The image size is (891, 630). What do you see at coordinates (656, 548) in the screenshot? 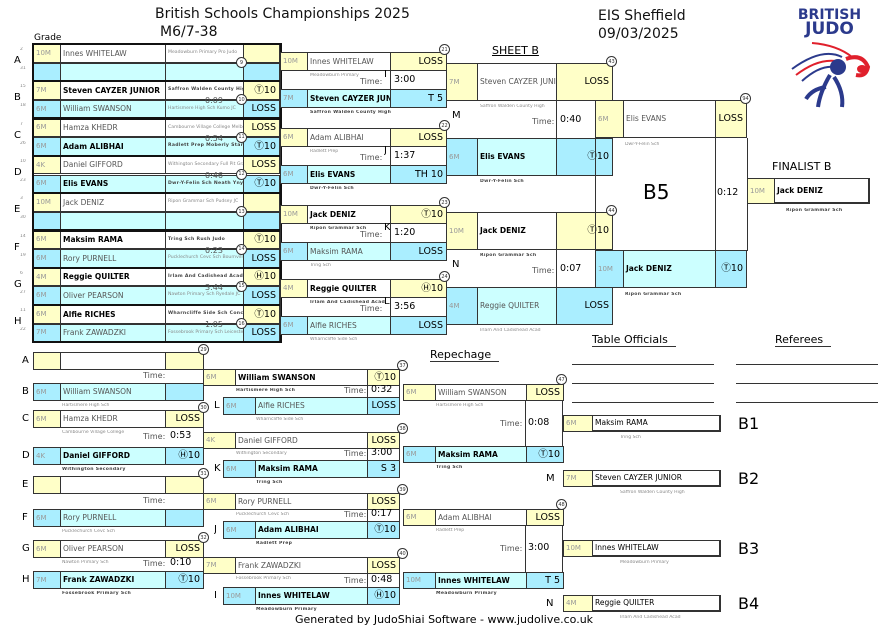
I see `result-name: Innes WHITELAW` at bounding box center [656, 548].